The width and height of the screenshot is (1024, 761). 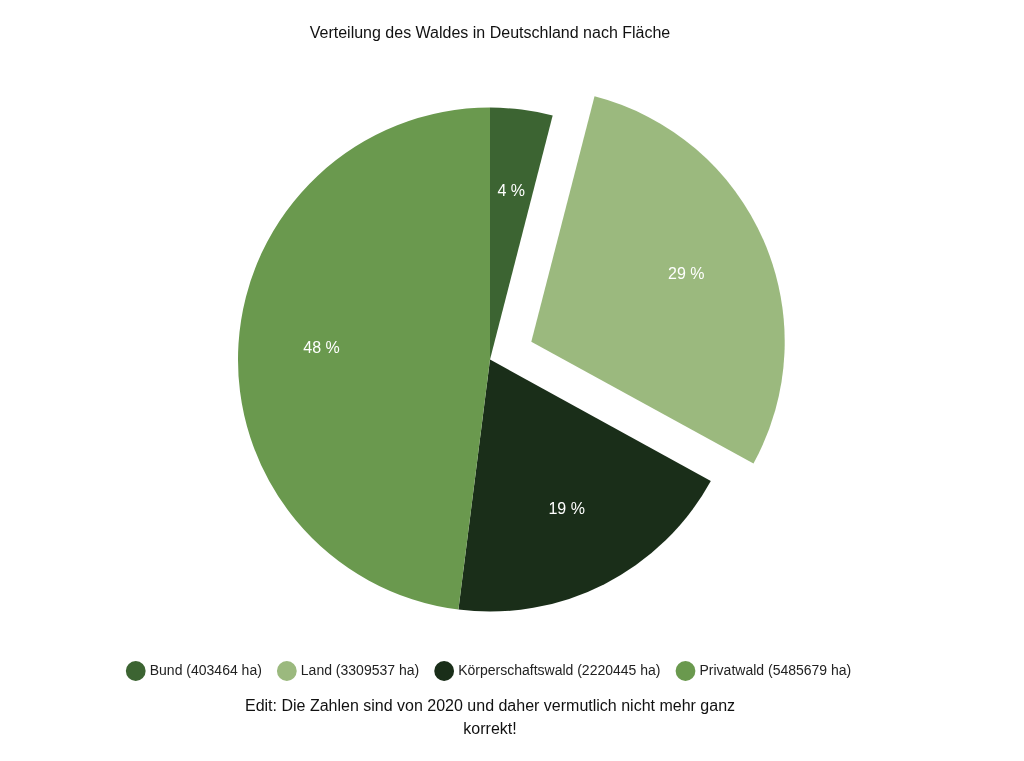 I want to click on text: Edit: Die Zahlen sind von 2020 und daher vermutlich nicht mehr ganz korrekt!, so click(x=490, y=717).